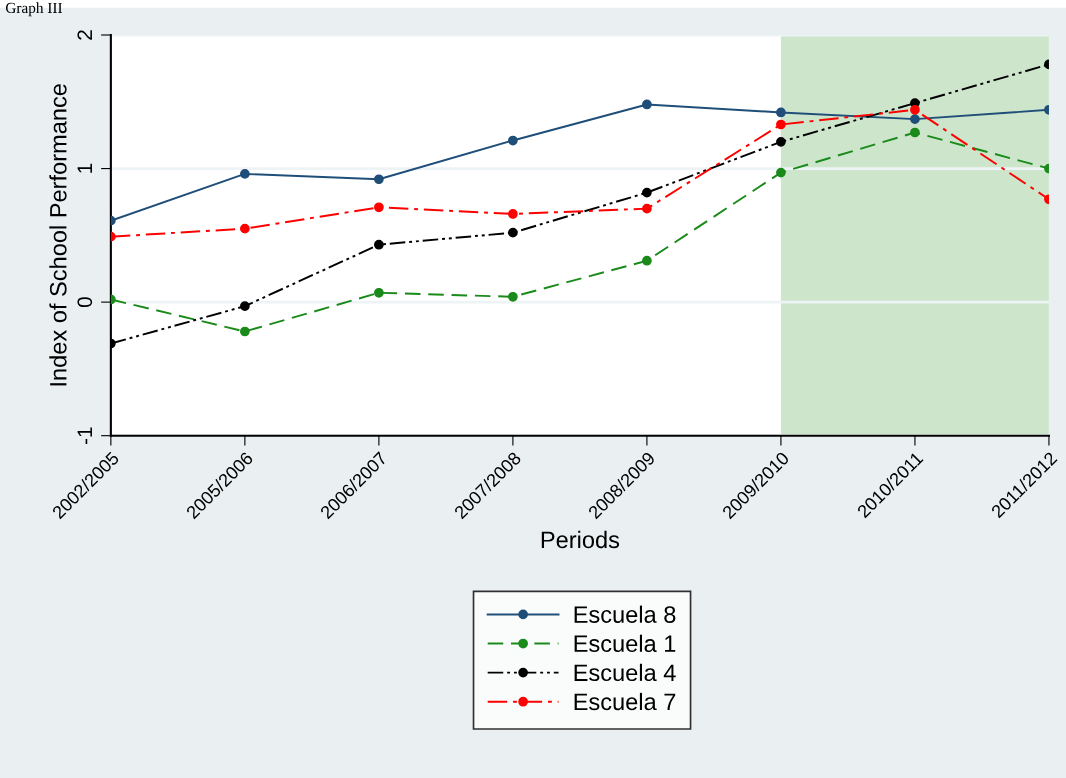 The height and width of the screenshot is (778, 1066). Describe the element at coordinates (625, 643) in the screenshot. I see `legend-label: Escuela 1` at that location.